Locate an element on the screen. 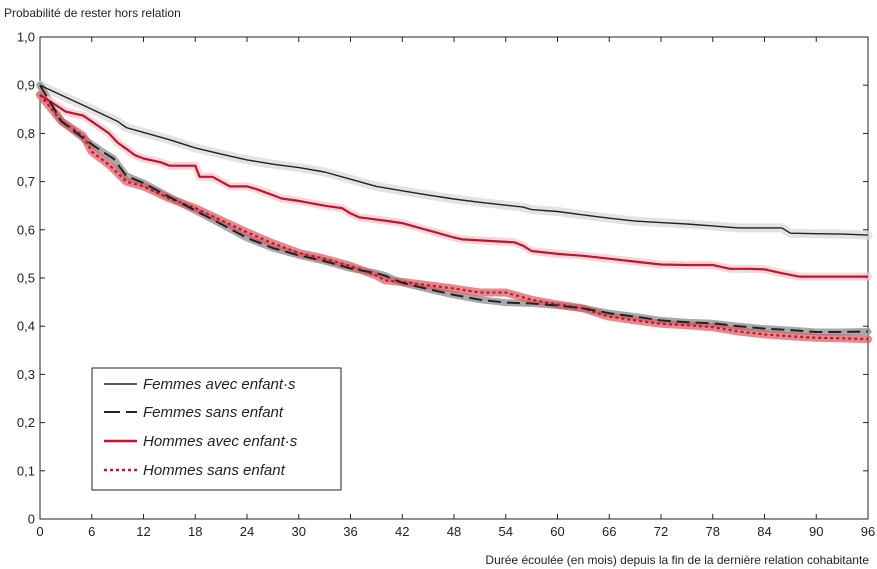  legend-box is located at coordinates (216, 429).